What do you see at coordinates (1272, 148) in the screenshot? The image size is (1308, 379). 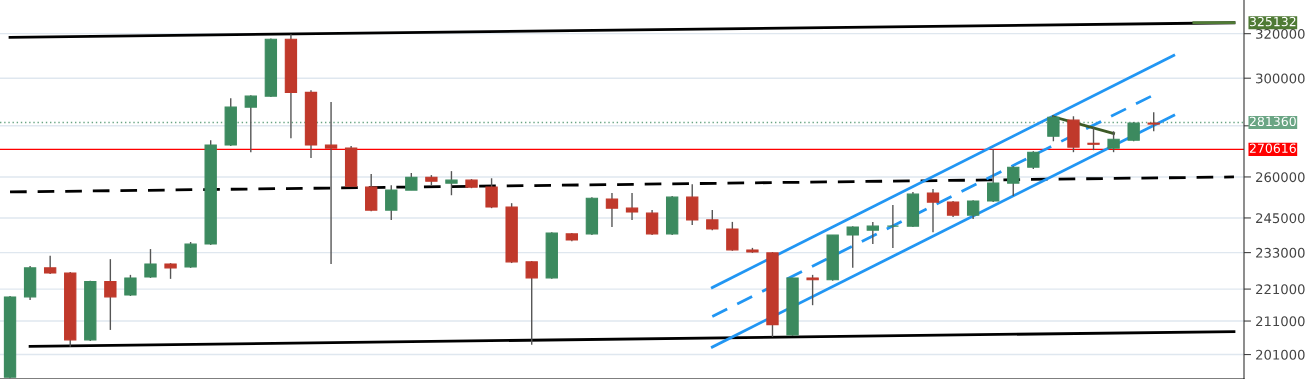 I see `ref-line-label: 270616` at bounding box center [1272, 148].